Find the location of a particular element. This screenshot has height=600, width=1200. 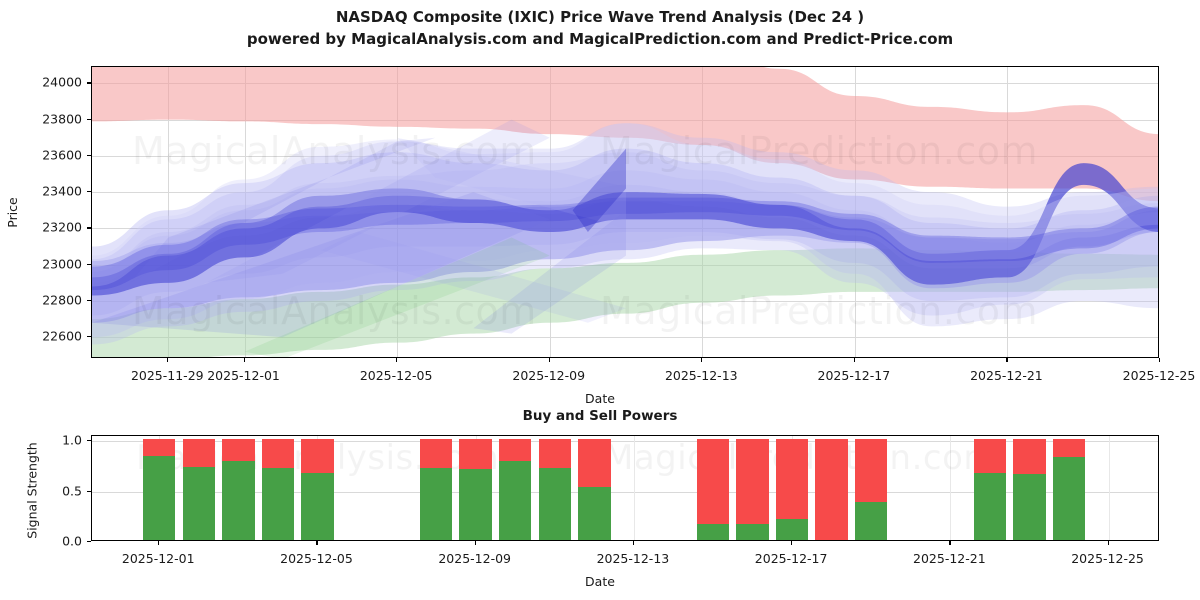

signal-y-tick-label: 0.0 is located at coordinates (72, 541).